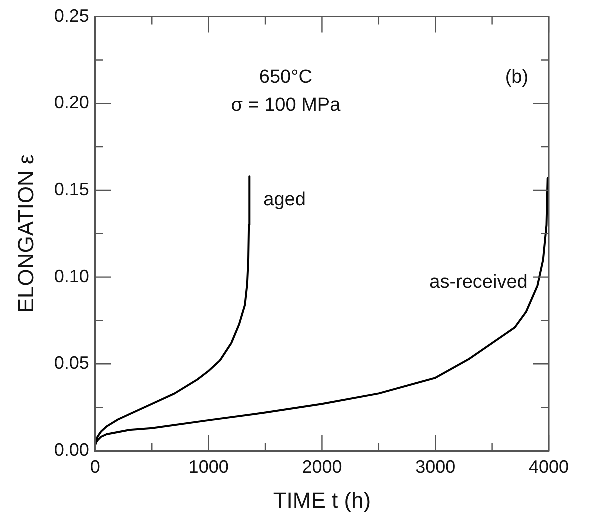 This screenshot has width=589, height=527. What do you see at coordinates (72, 450) in the screenshot?
I see `y-tick-label: 0.00` at bounding box center [72, 450].